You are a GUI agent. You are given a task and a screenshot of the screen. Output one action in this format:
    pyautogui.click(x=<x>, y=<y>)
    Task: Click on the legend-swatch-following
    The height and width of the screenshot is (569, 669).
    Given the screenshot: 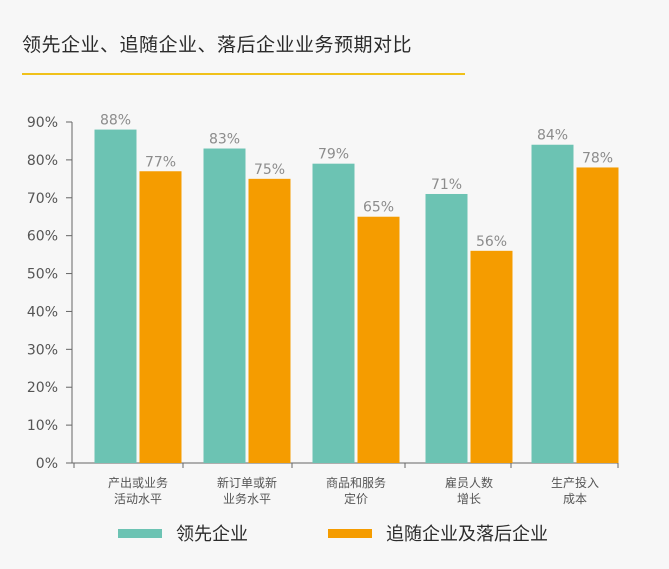 What is the action you would take?
    pyautogui.click(x=350, y=533)
    